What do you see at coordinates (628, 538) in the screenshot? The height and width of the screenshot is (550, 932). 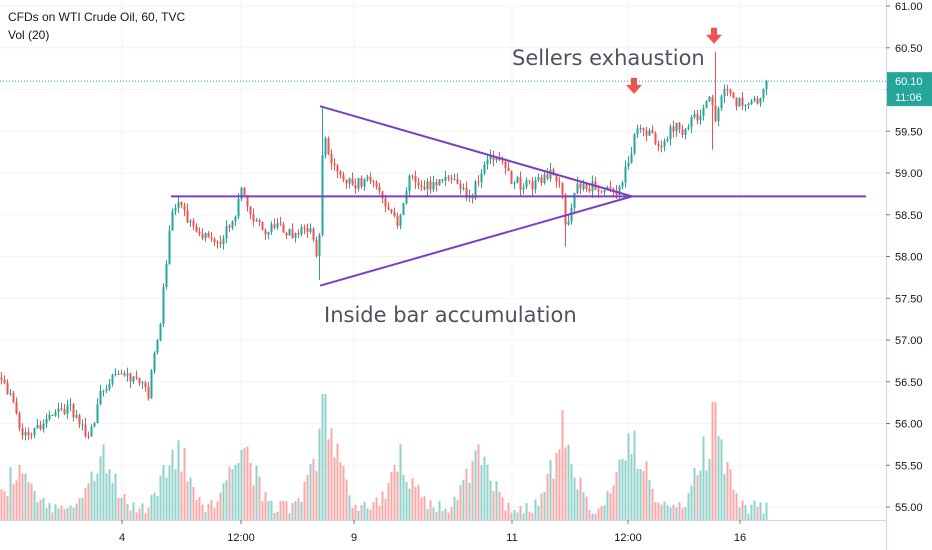 I see `time-tick-label: 12:00` at bounding box center [628, 538].